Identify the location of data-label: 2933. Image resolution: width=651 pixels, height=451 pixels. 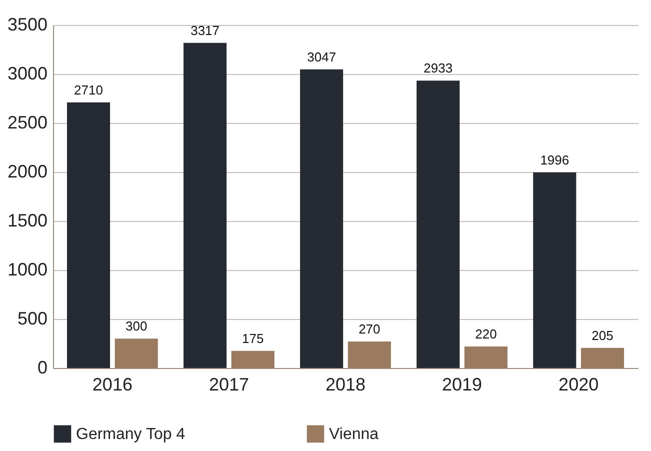
(438, 68).